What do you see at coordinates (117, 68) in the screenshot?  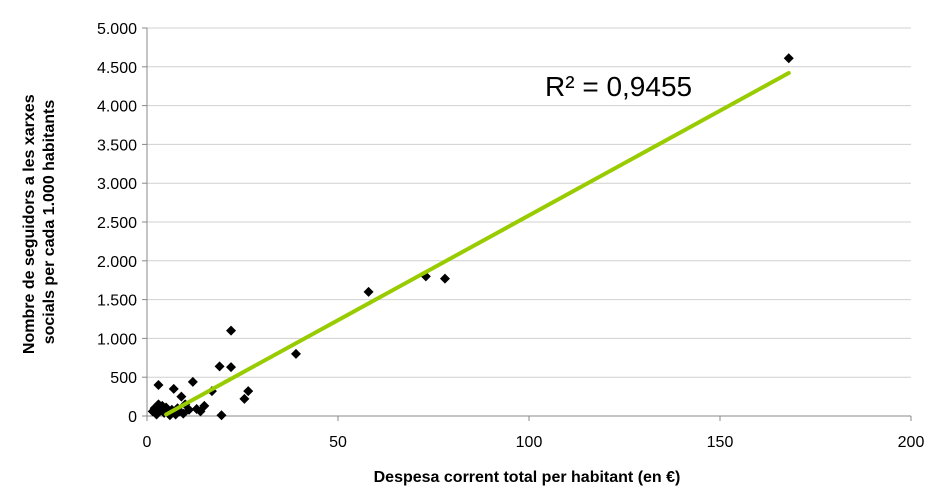 I see `y-tick-label: 4.500` at bounding box center [117, 68].